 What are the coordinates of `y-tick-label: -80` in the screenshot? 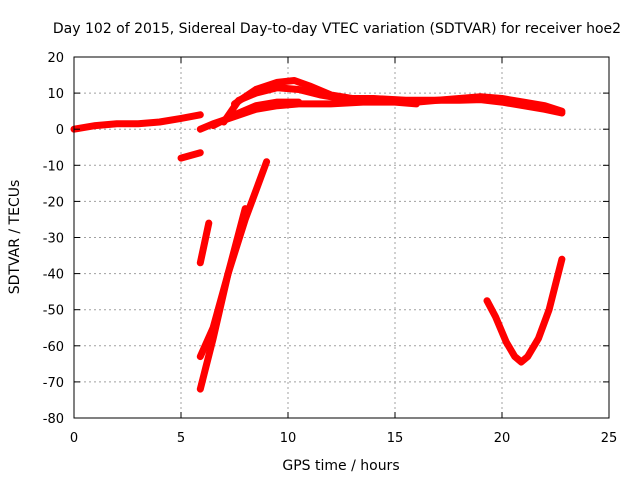 It's located at (53, 419).